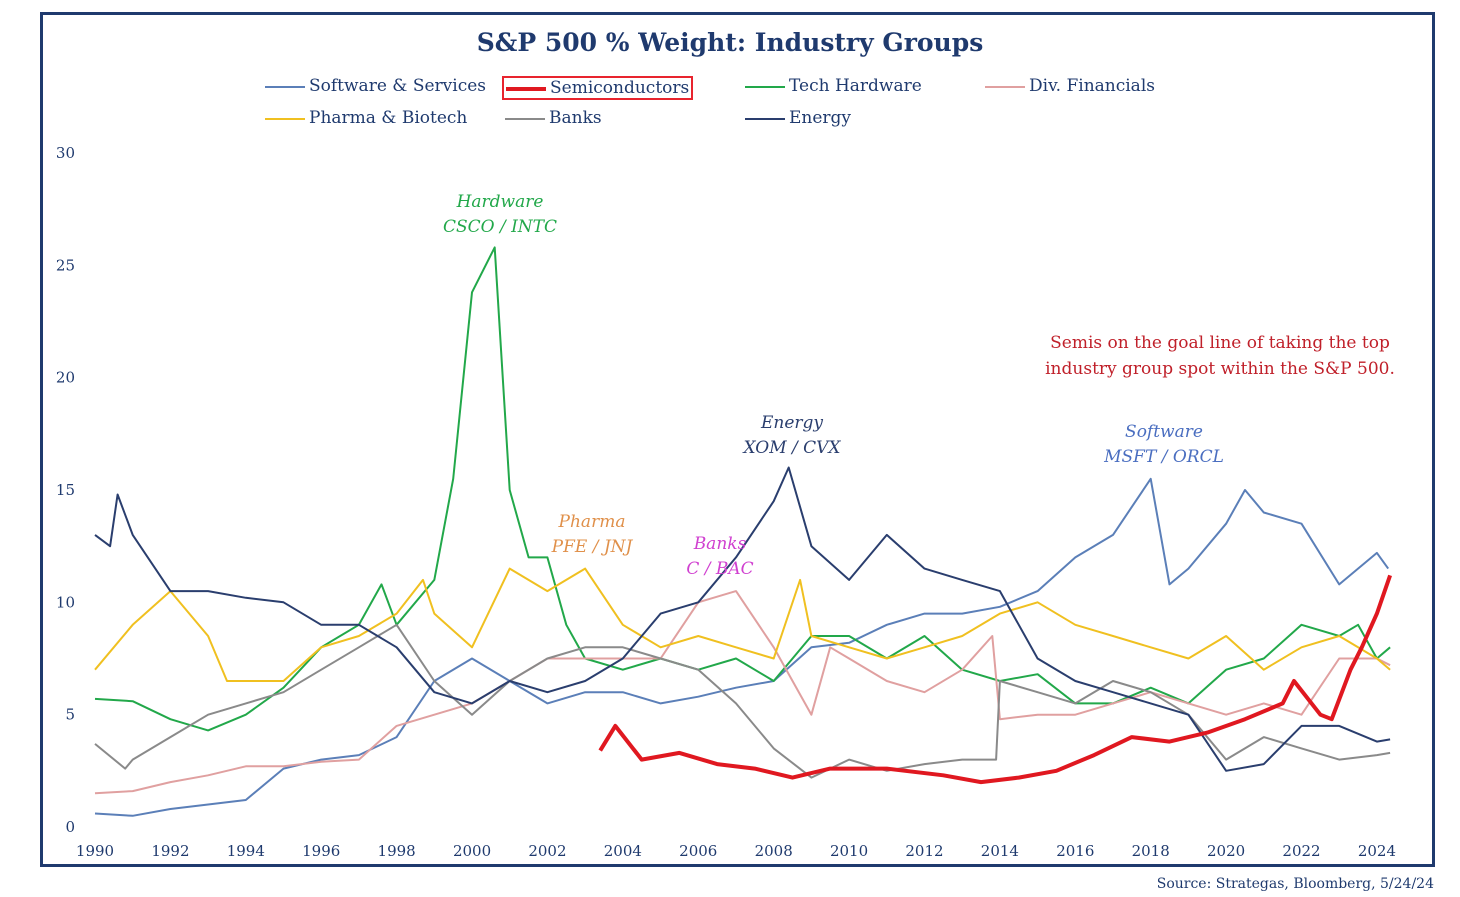  I want to click on y-tick-label: 15, so click(65, 490).